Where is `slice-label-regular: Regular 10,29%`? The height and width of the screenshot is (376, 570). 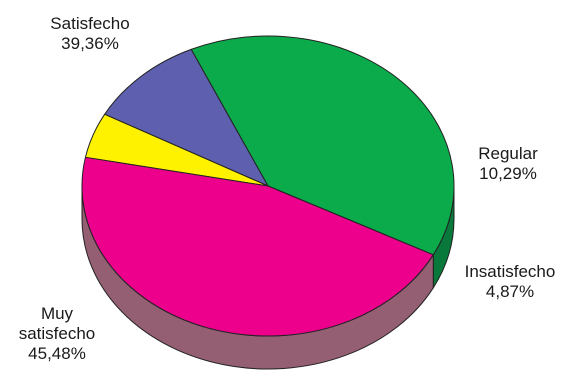 slice-label-regular: Regular 10,29% is located at coordinates (508, 164).